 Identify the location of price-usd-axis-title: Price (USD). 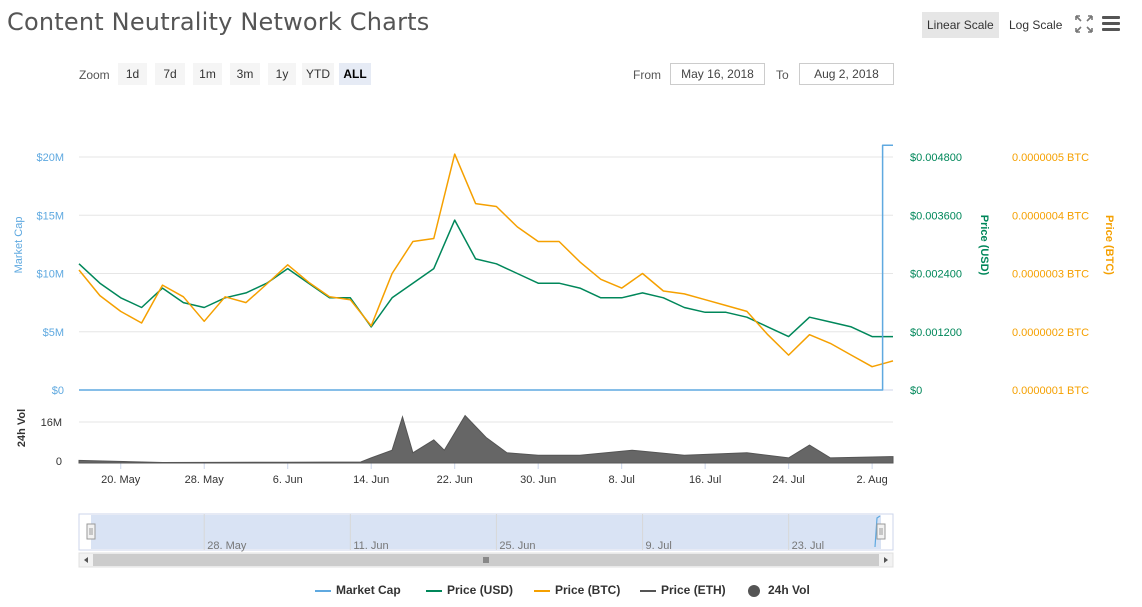
(984, 245).